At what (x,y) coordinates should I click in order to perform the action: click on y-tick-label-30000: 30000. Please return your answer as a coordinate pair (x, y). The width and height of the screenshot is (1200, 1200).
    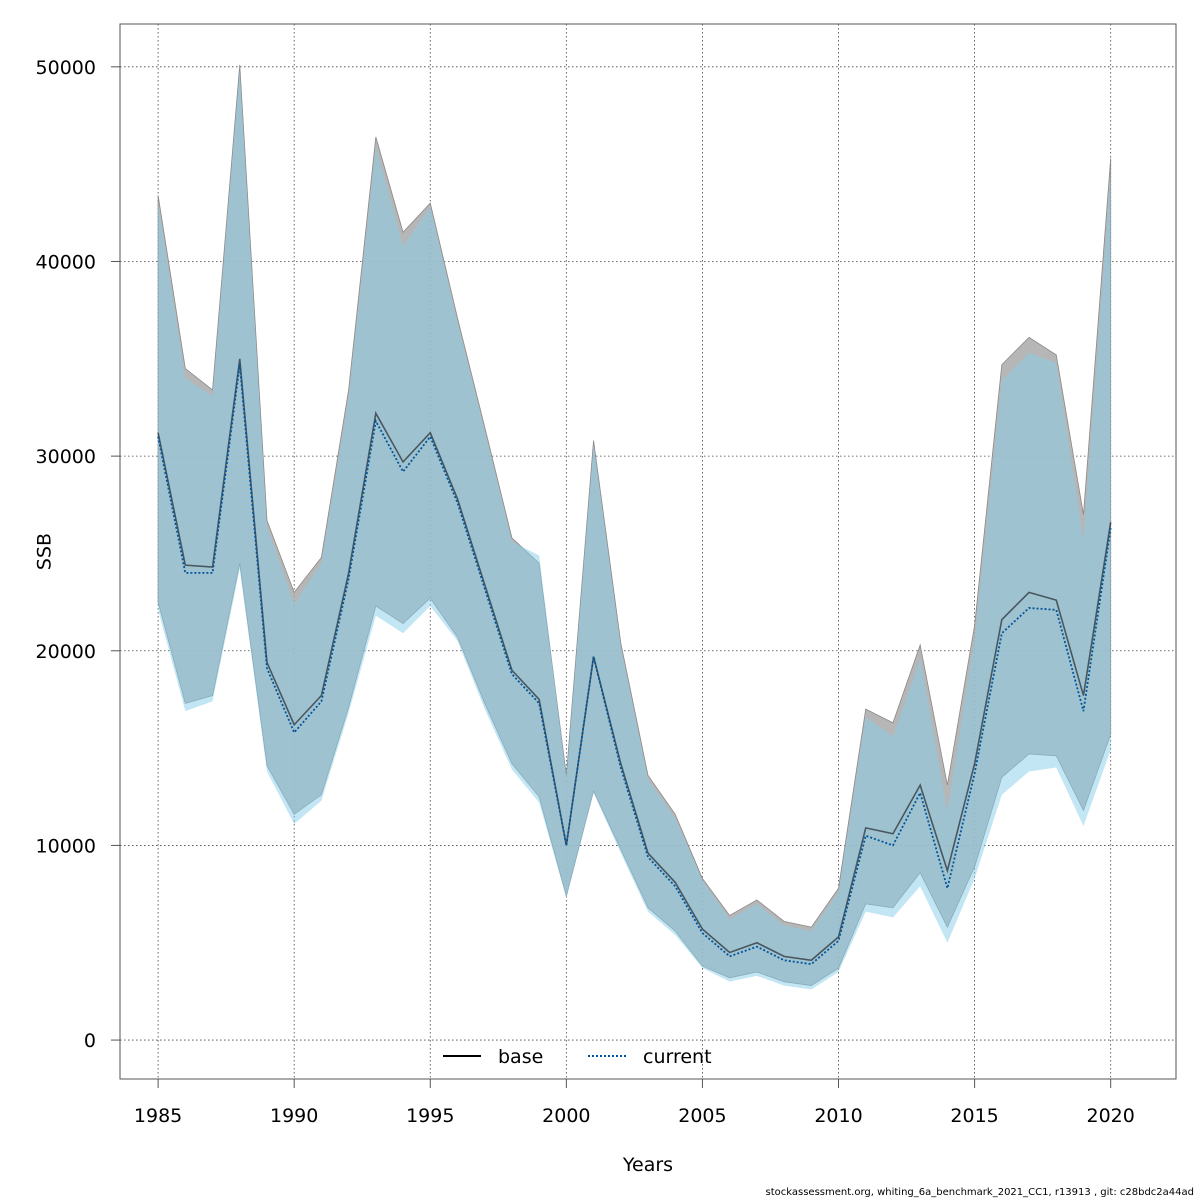
    Looking at the image, I should click on (66, 457).